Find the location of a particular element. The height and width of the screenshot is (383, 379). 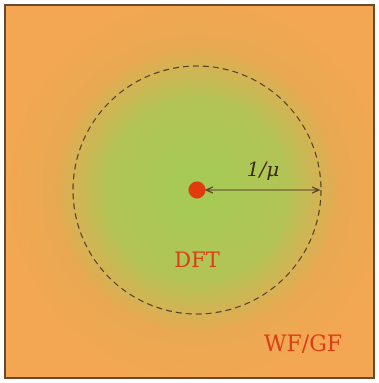

radius-label: 1/μ is located at coordinates (263, 169).